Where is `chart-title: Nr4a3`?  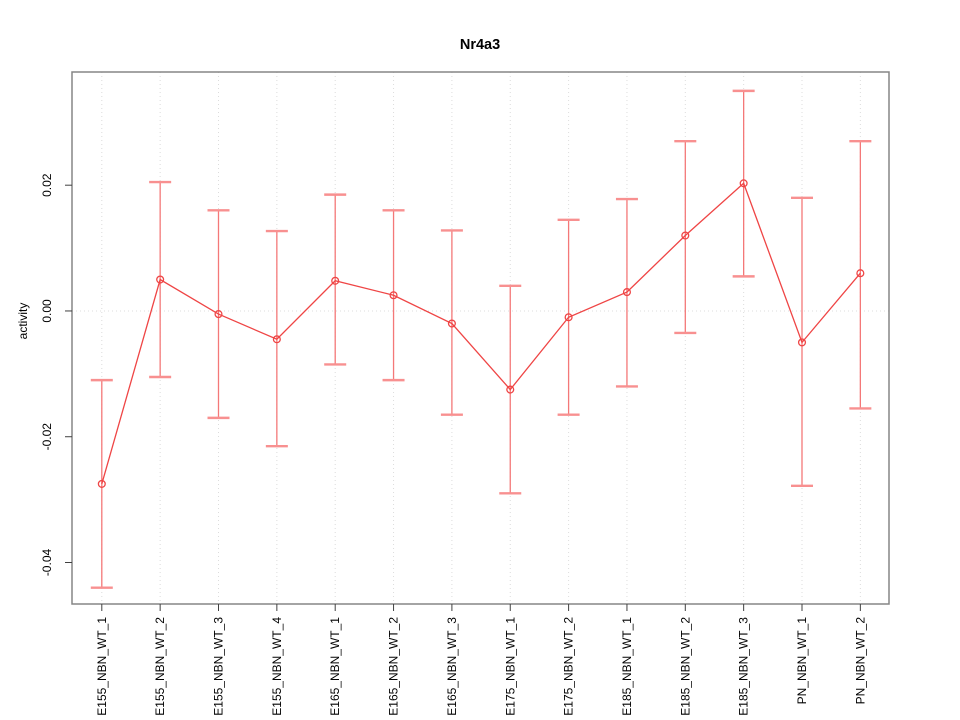
chart-title: Nr4a3 is located at coordinates (480, 45).